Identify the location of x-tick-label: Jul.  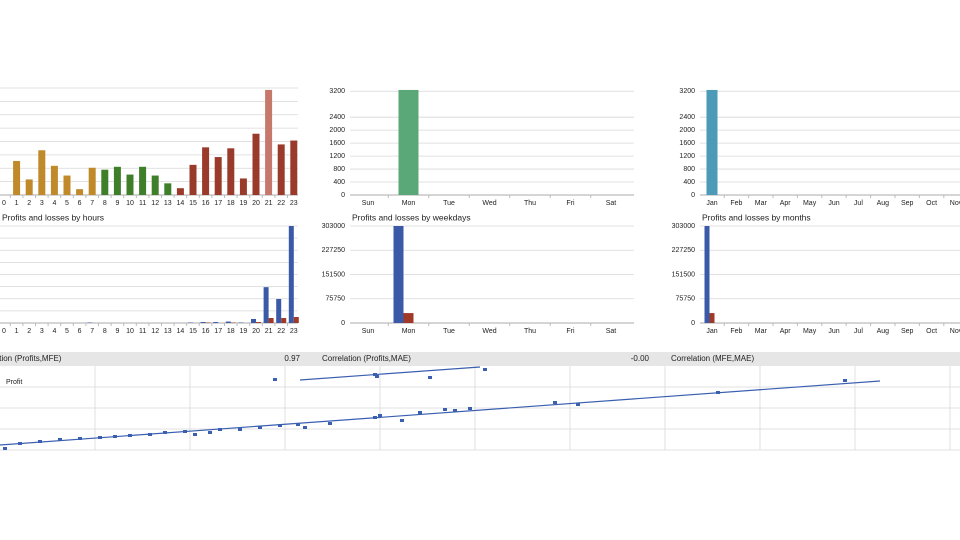
(858, 331).